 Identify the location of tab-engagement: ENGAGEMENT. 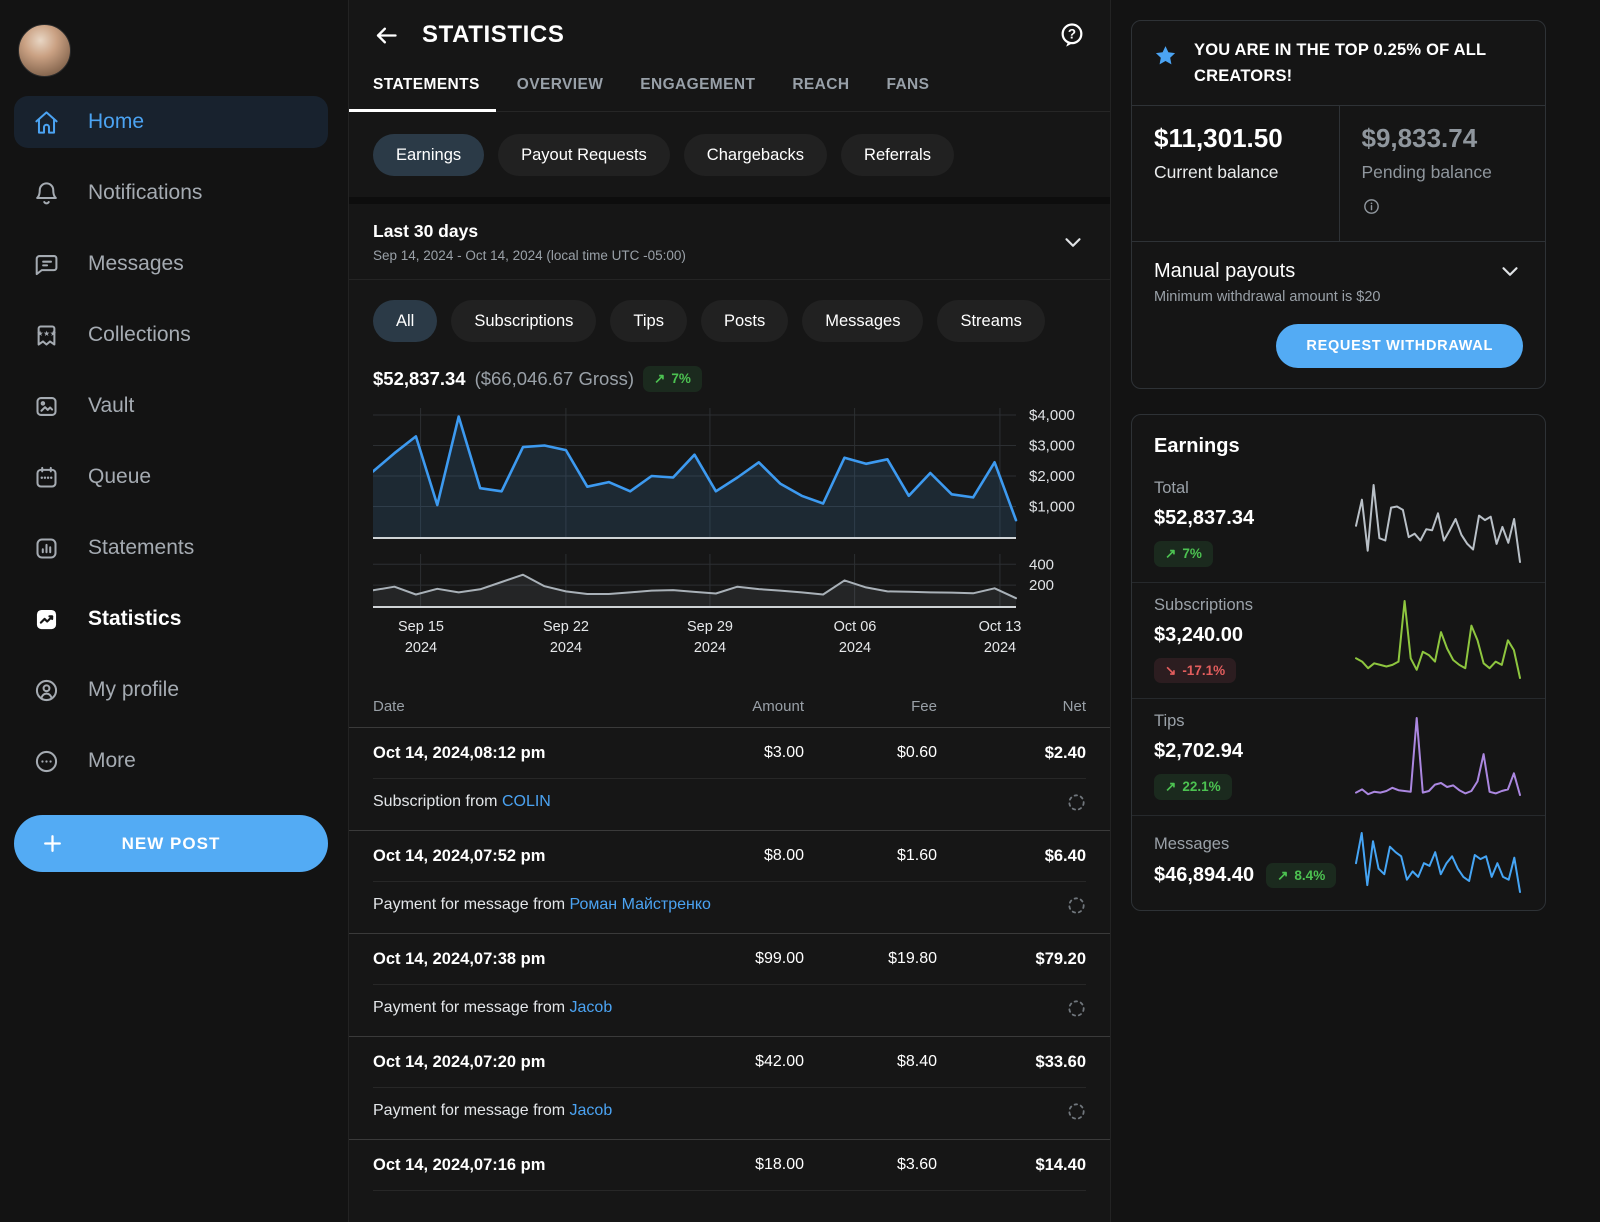
(698, 84).